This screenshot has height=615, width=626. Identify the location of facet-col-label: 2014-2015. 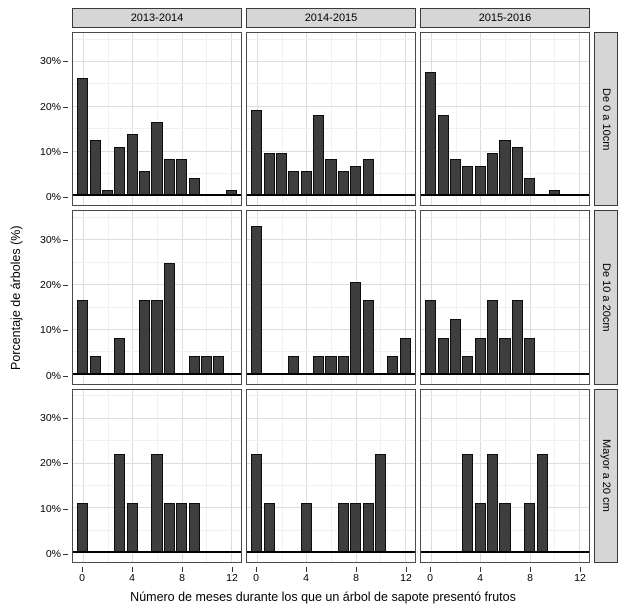
(331, 18).